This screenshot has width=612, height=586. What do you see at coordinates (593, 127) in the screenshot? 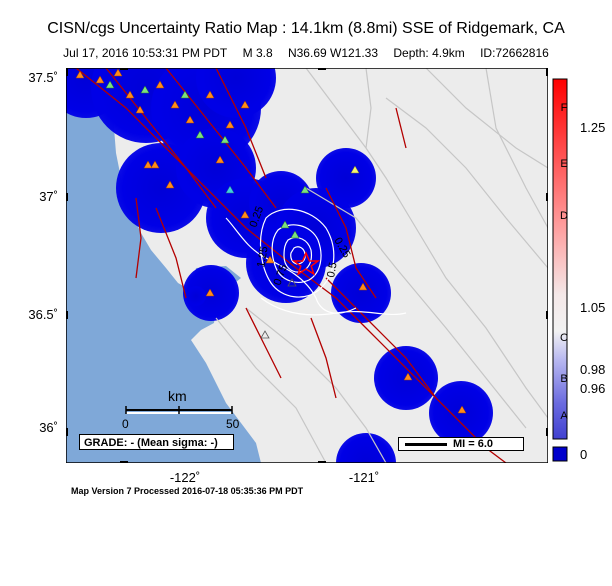
I see `colorbar-value-1-25: 1.25` at bounding box center [593, 127].